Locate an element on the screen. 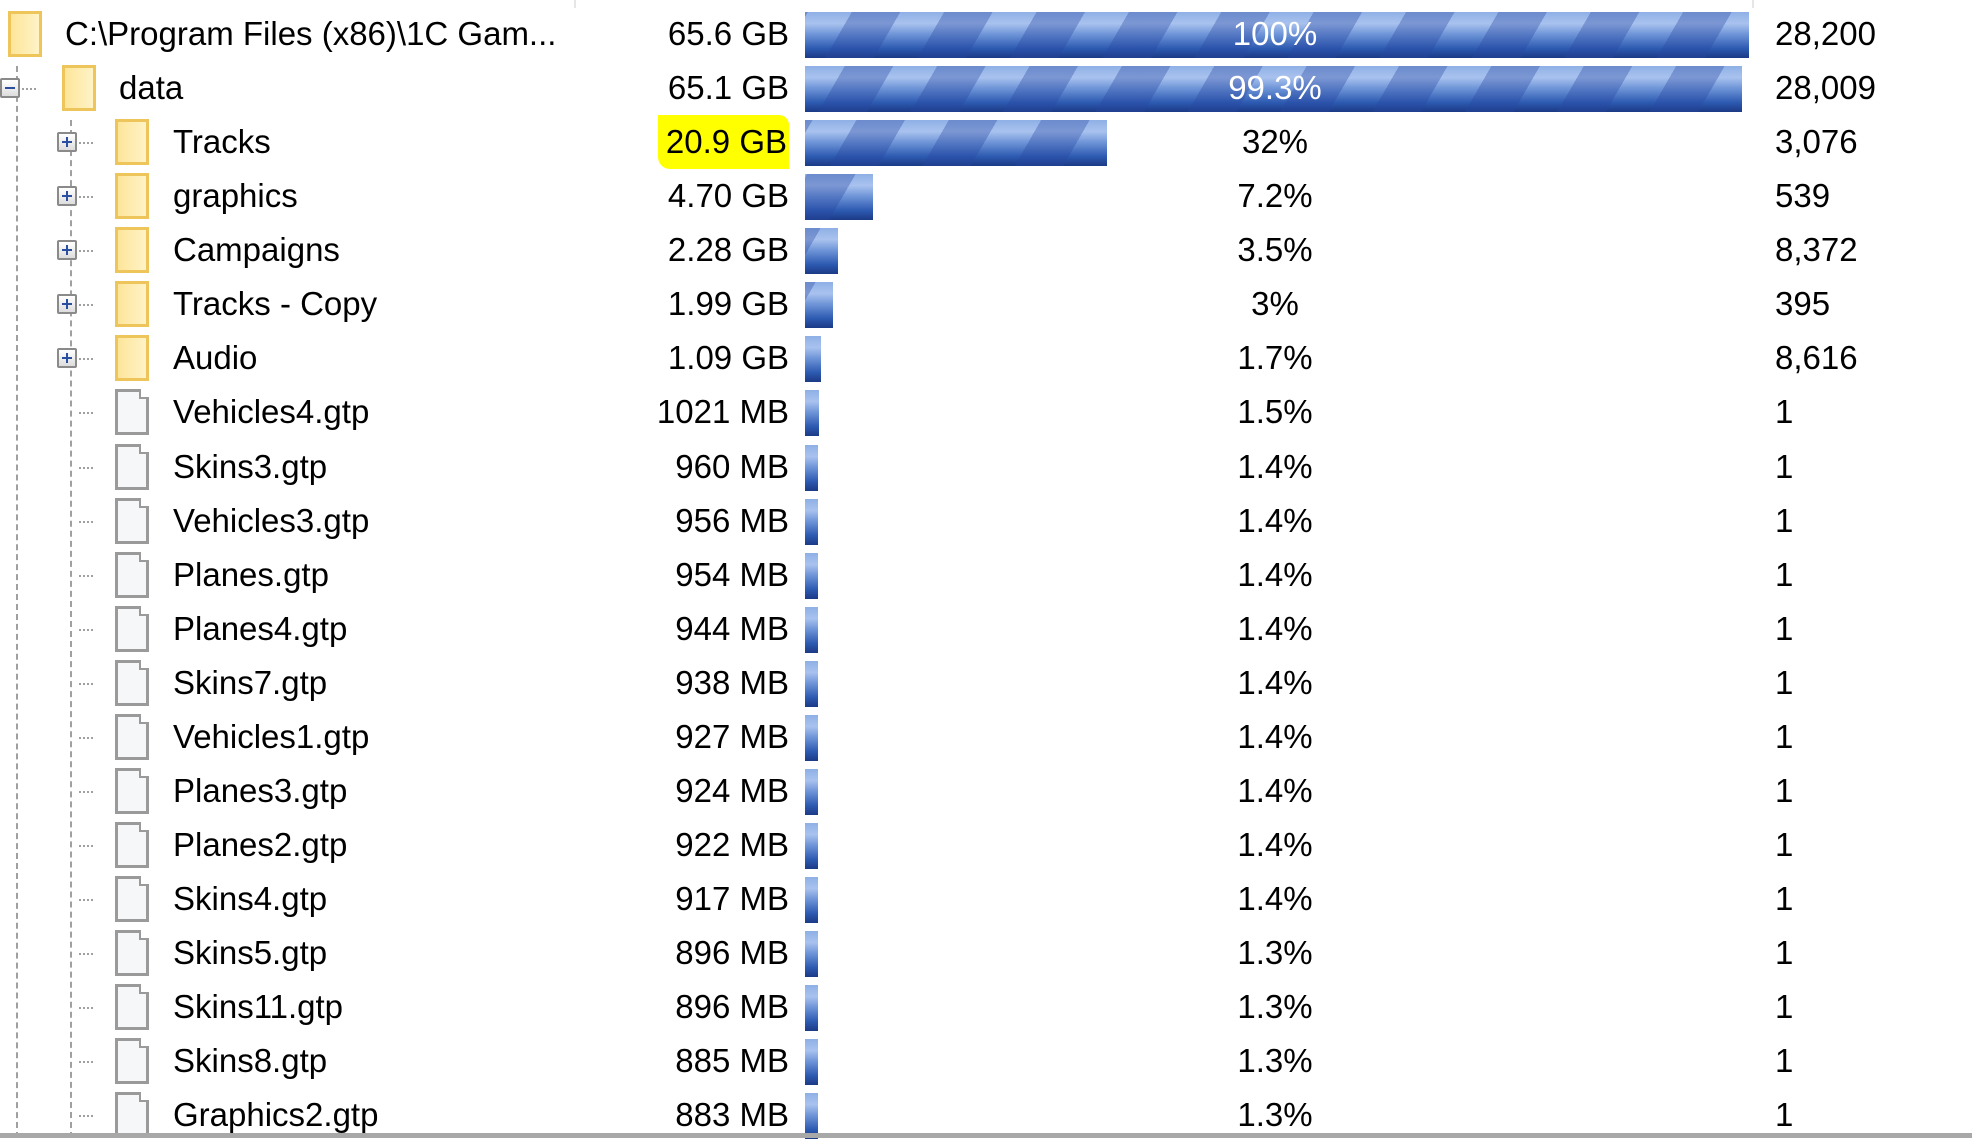  item-percent: 100% is located at coordinates (1275, 33).